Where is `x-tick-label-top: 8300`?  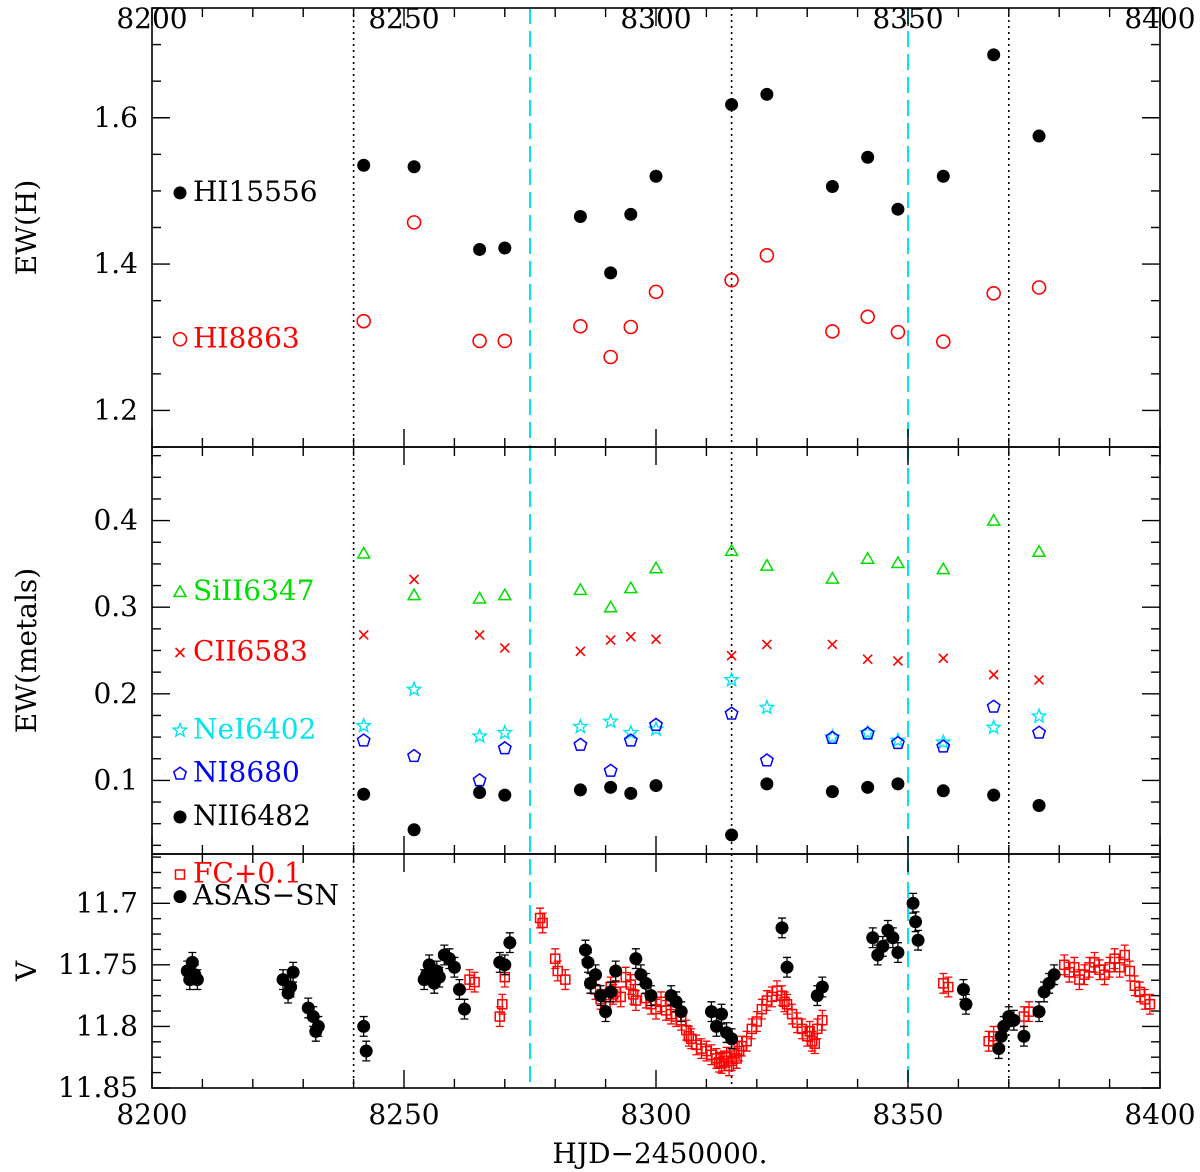
x-tick-label-top: 8300 is located at coordinates (655, 18).